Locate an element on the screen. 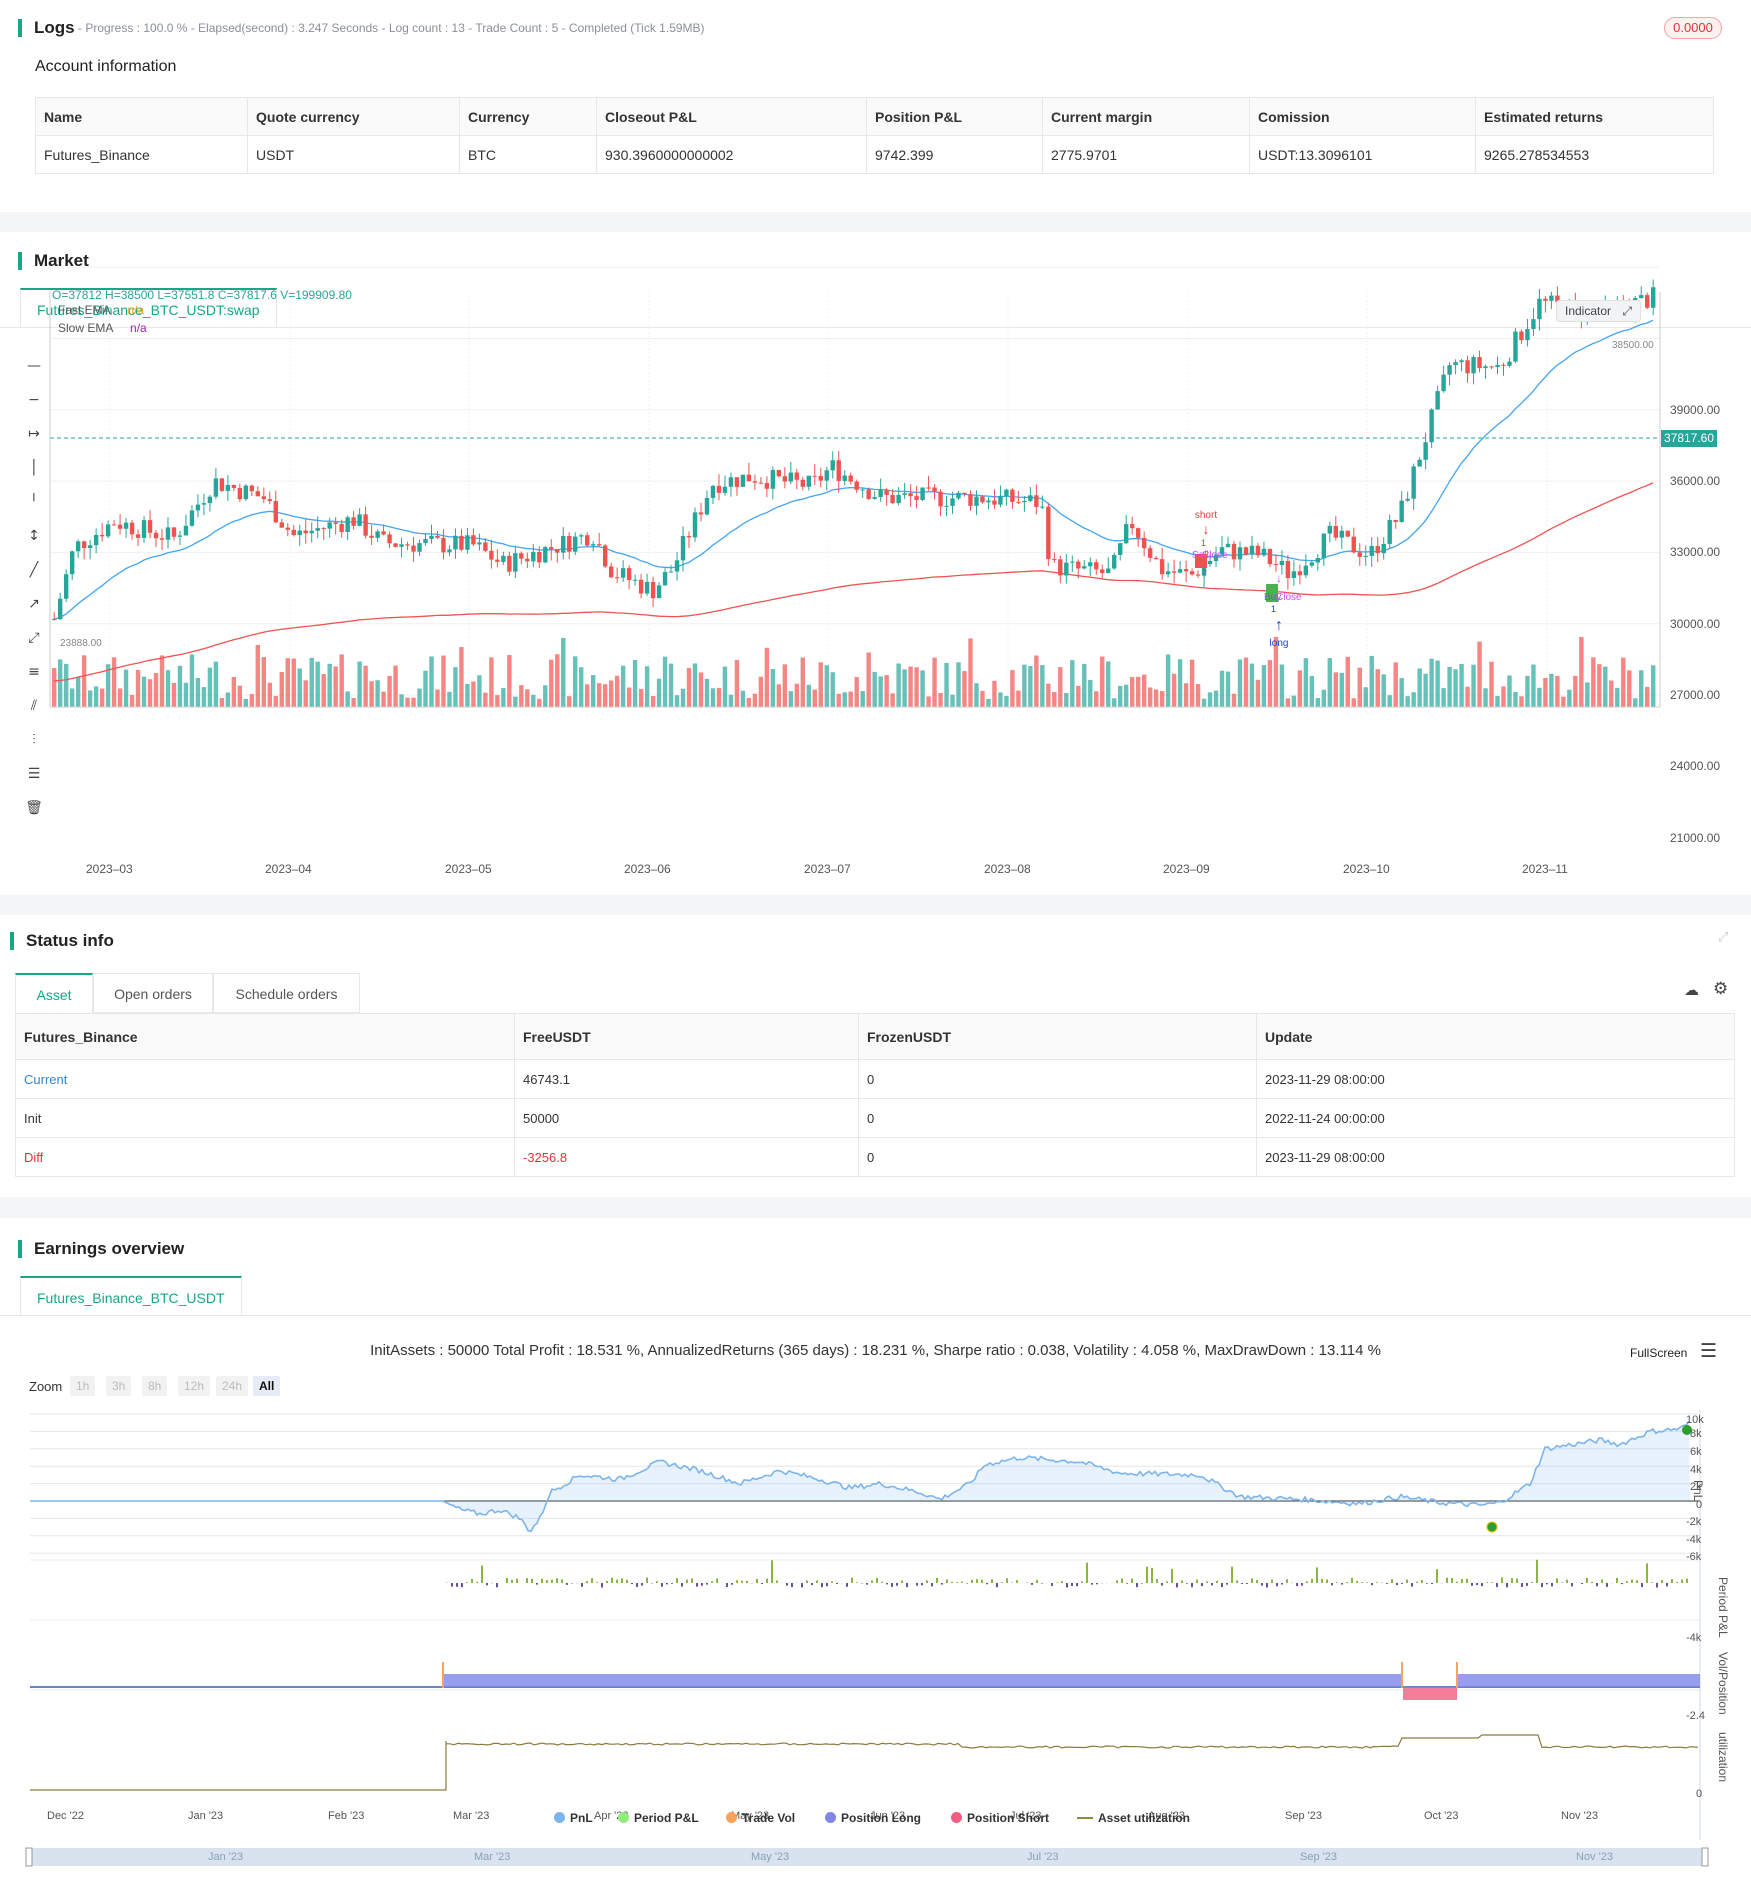  legend-position-long: Position Long is located at coordinates (873, 1818).